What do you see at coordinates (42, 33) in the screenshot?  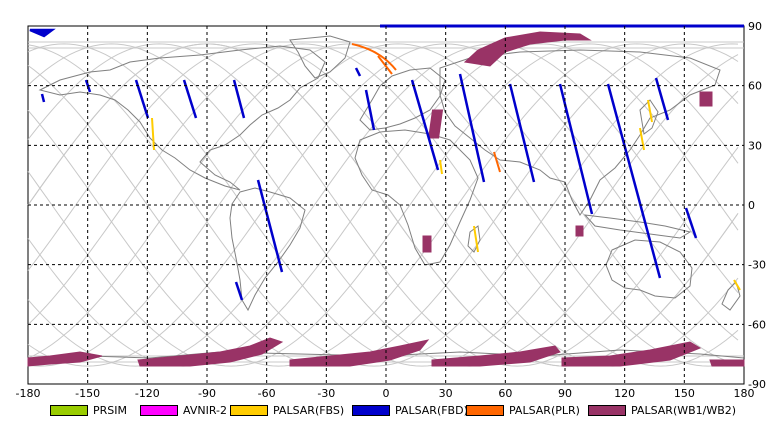 I see `fbd-swath-corner` at bounding box center [42, 33].